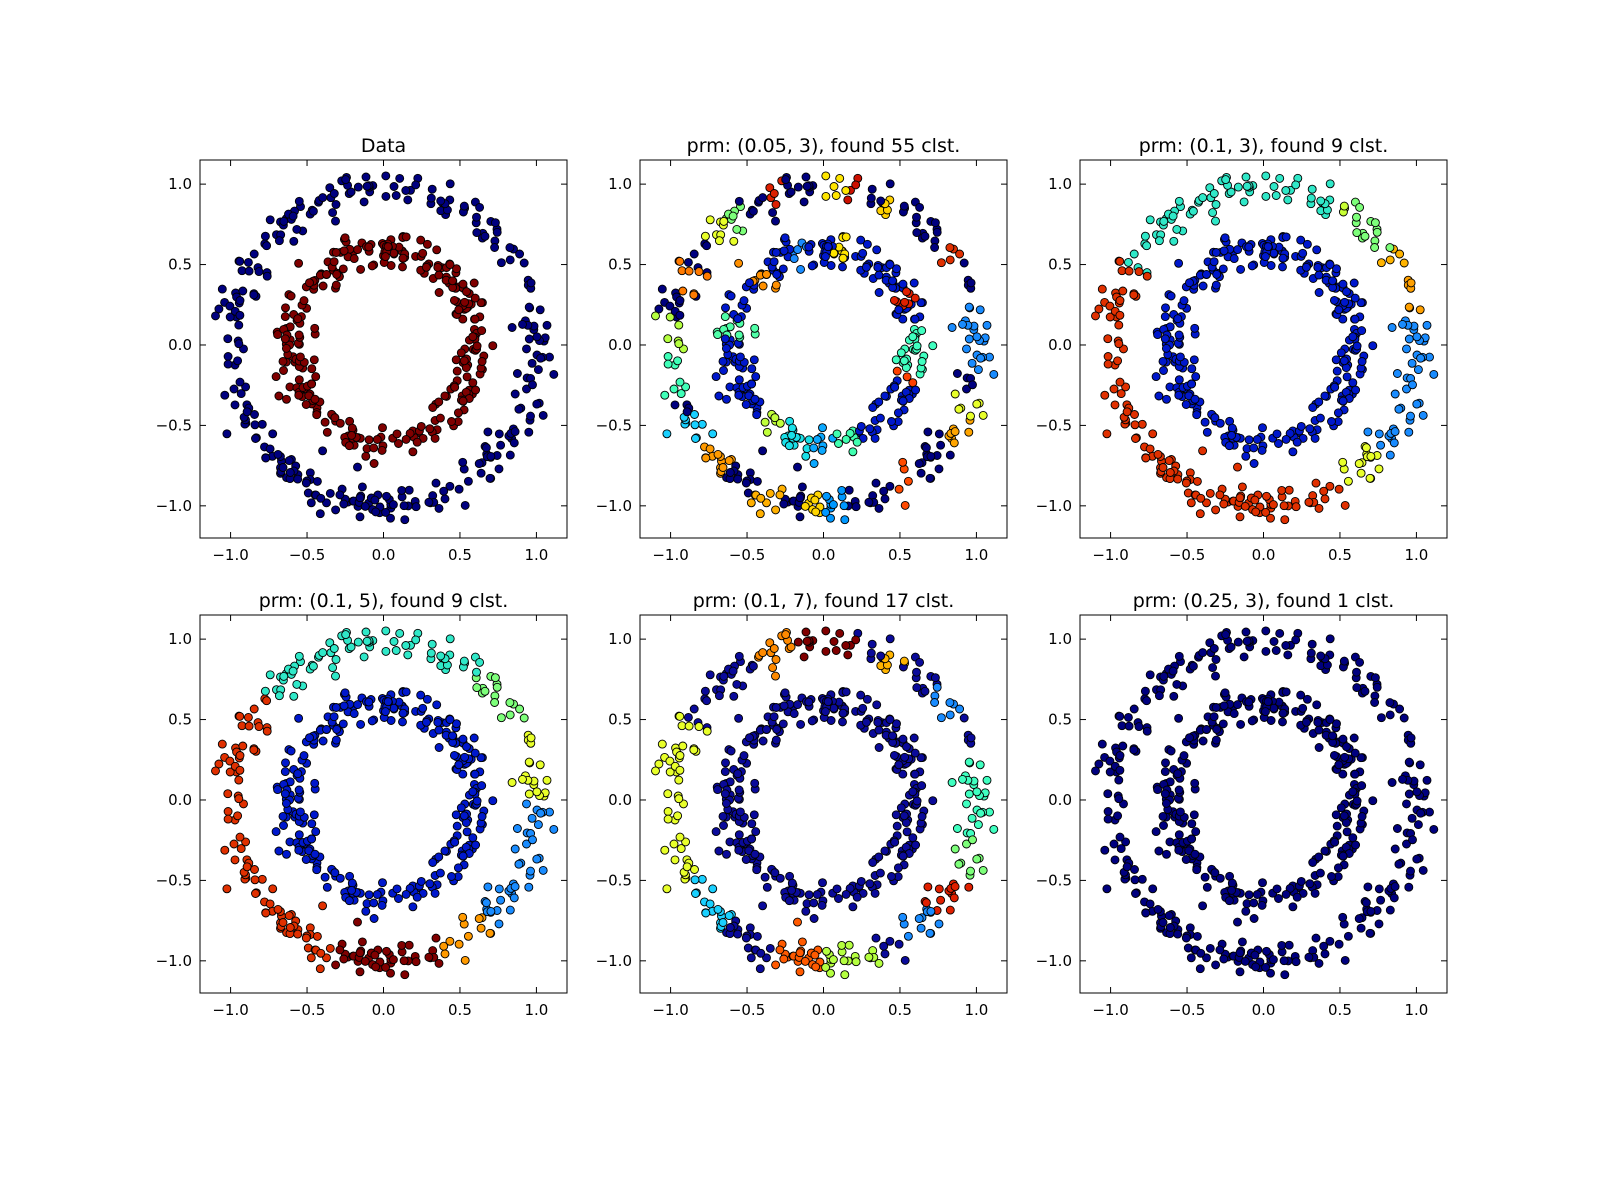 Image resolution: width=1600 pixels, height=1200 pixels. What do you see at coordinates (383, 146) in the screenshot?
I see `subplot-title: Data` at bounding box center [383, 146].